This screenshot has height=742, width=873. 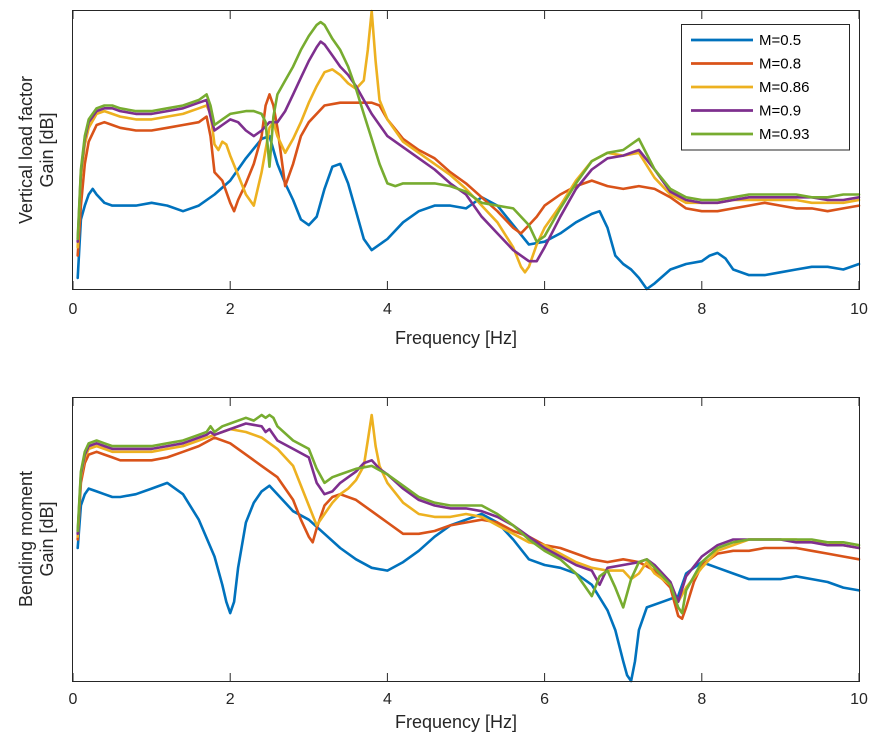 I want to click on y-axis-label: Vertical load factor Gain [dB], so click(x=36, y=150).